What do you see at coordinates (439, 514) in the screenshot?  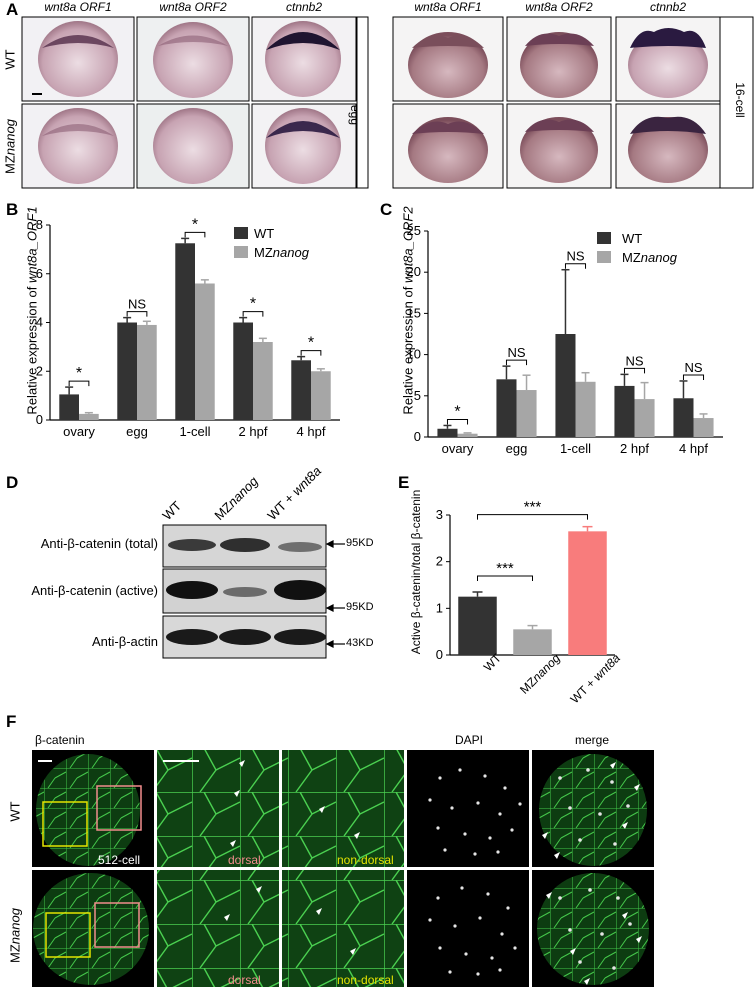 I see `chart-e-ytick-label: 3` at bounding box center [439, 514].